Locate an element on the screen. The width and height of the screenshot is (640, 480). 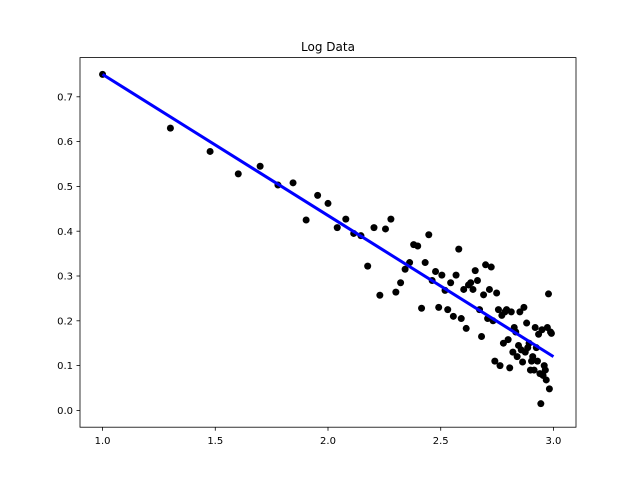
y-tick-label: 0.1 is located at coordinates (65, 366).